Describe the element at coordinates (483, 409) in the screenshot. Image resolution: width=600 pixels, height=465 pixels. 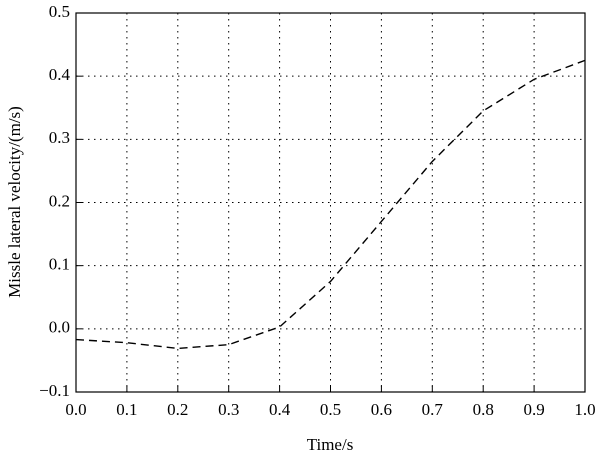
I see `x-tick-label: 0.8` at that location.